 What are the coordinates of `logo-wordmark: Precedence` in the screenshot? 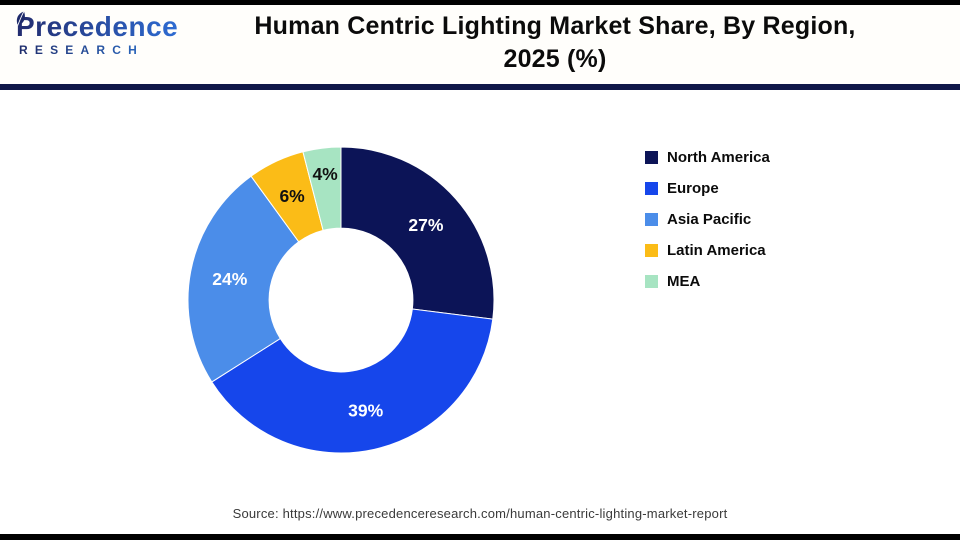 It's located at (111, 26).